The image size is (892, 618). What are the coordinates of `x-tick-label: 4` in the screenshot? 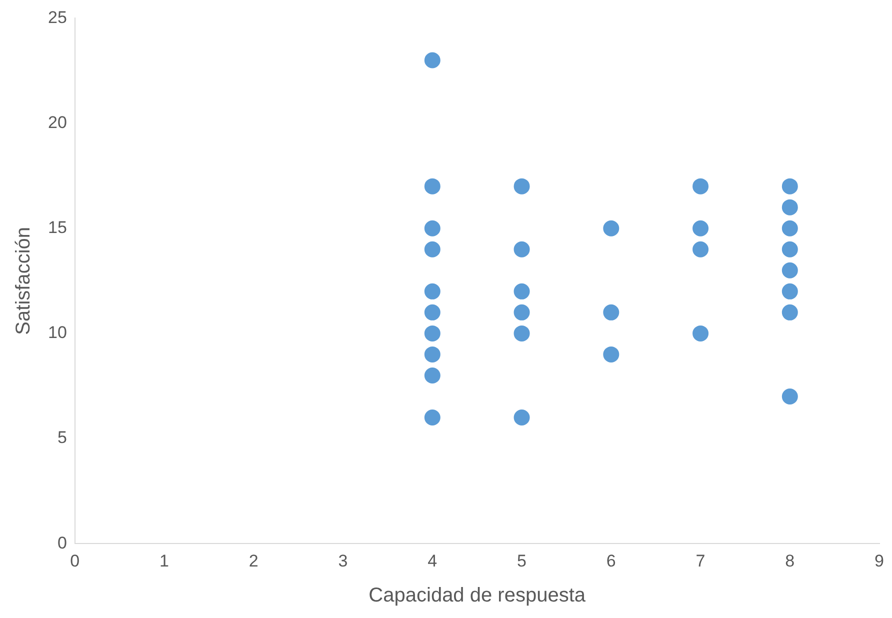 It's located at (433, 560).